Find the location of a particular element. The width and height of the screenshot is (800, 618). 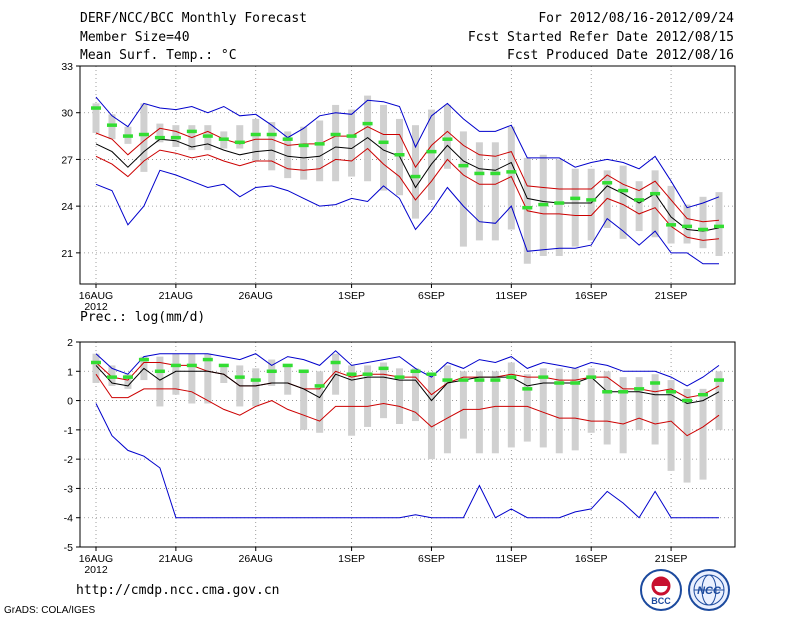

temp-line-mean-plus-sd is located at coordinates (407, 174).